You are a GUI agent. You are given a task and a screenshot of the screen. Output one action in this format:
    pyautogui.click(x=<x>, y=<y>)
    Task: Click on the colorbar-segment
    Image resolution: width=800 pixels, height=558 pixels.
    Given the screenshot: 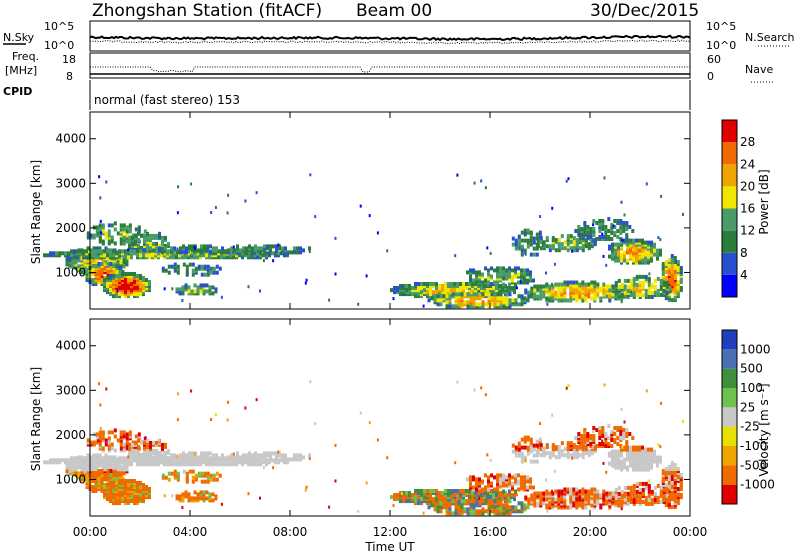 What is the action you would take?
    pyautogui.click(x=729, y=197)
    